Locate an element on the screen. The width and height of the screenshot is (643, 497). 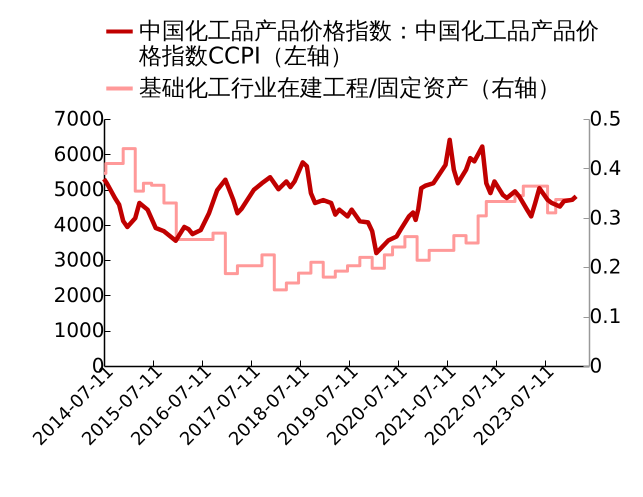
y-tick-label: 6000 is located at coordinates (79, 154).